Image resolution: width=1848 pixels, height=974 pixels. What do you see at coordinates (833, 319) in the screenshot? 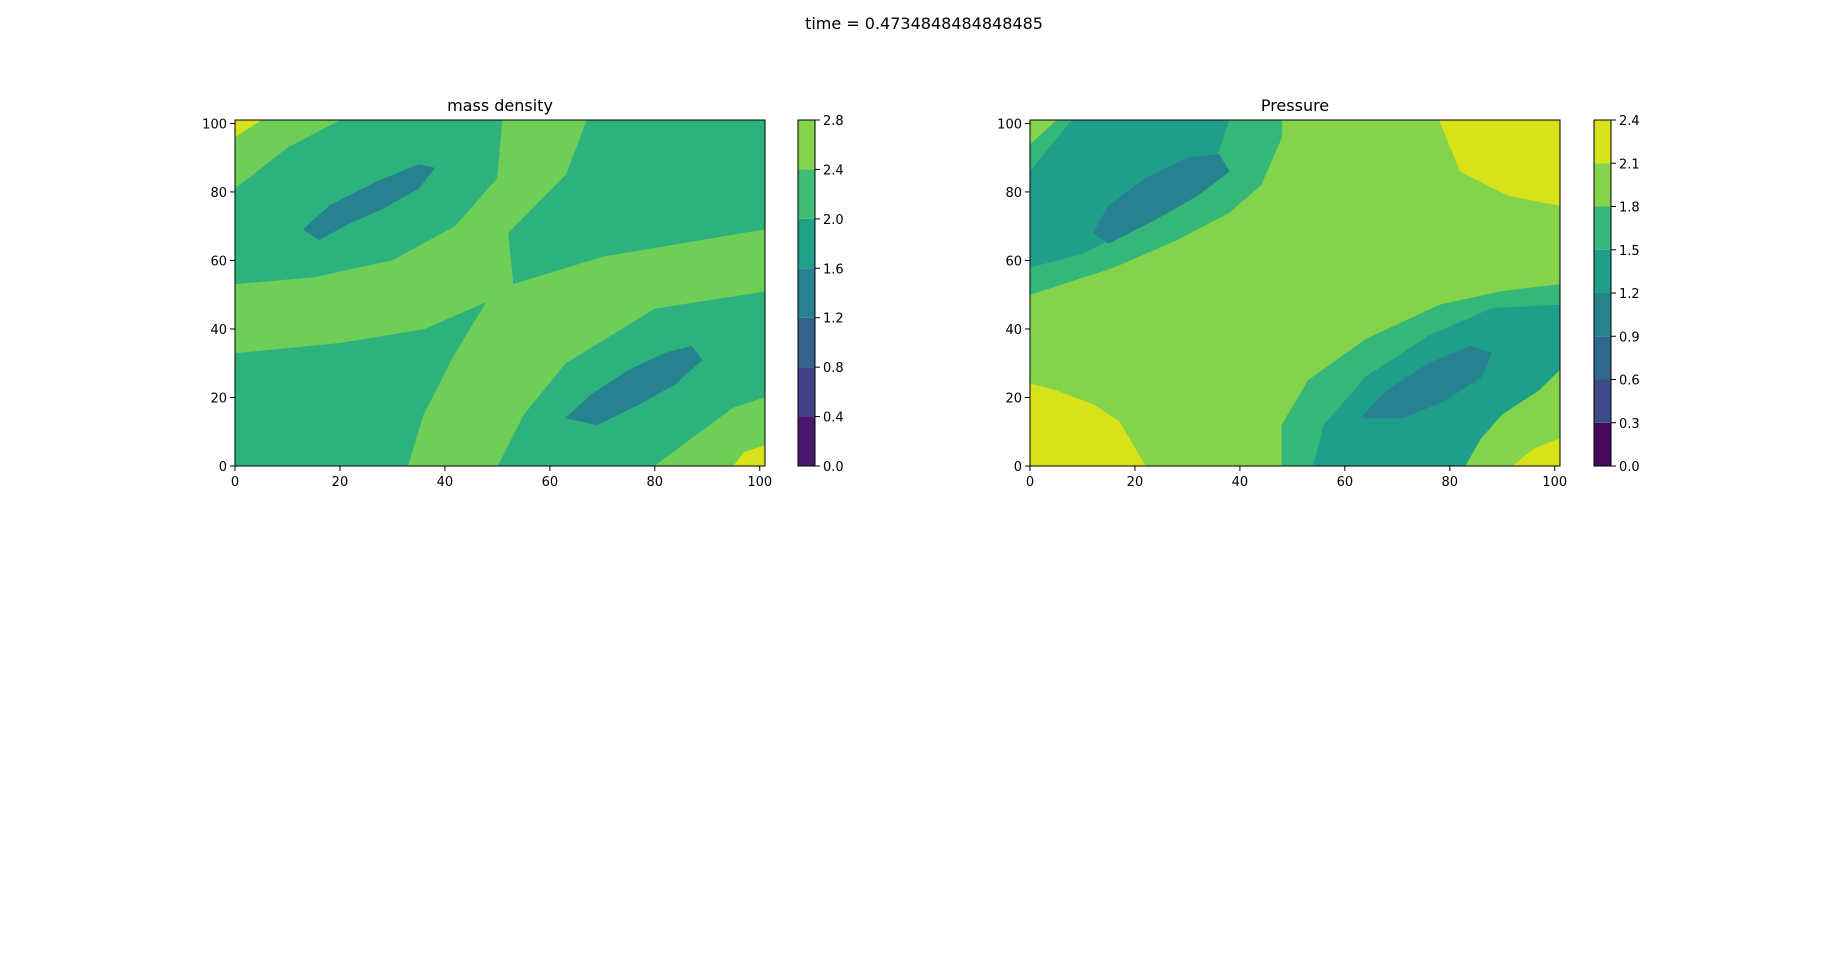
I see `mass-density-colorbar-tick-label: 1.2` at bounding box center [833, 319].